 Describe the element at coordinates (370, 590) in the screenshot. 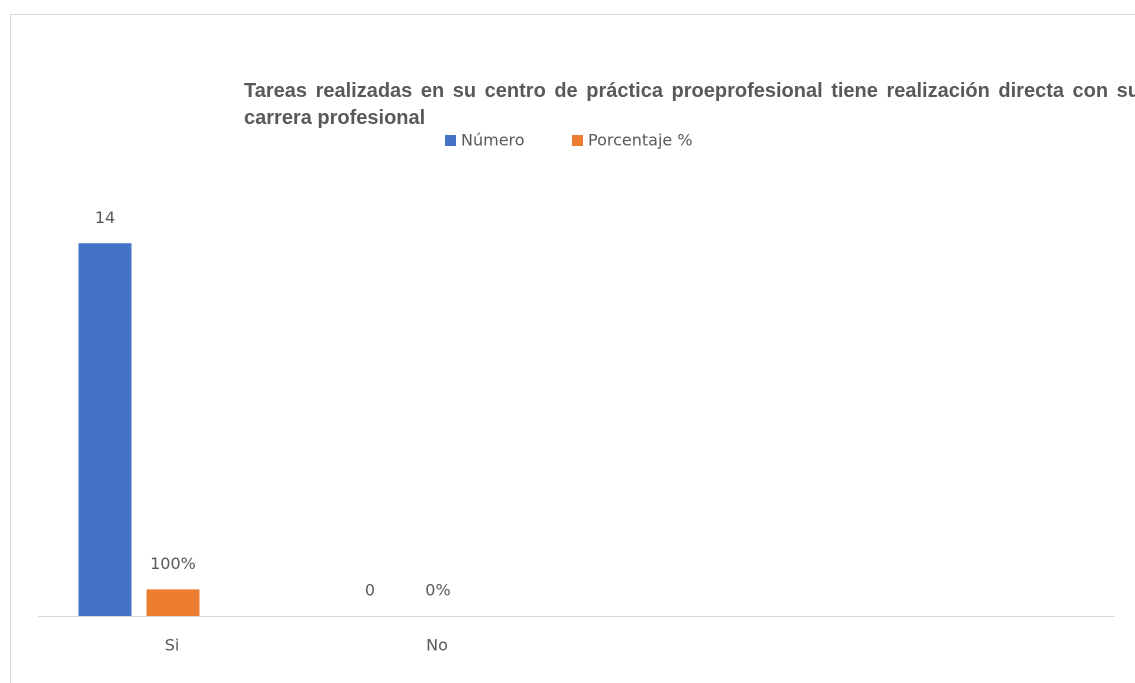

I see `value-label: 0` at that location.